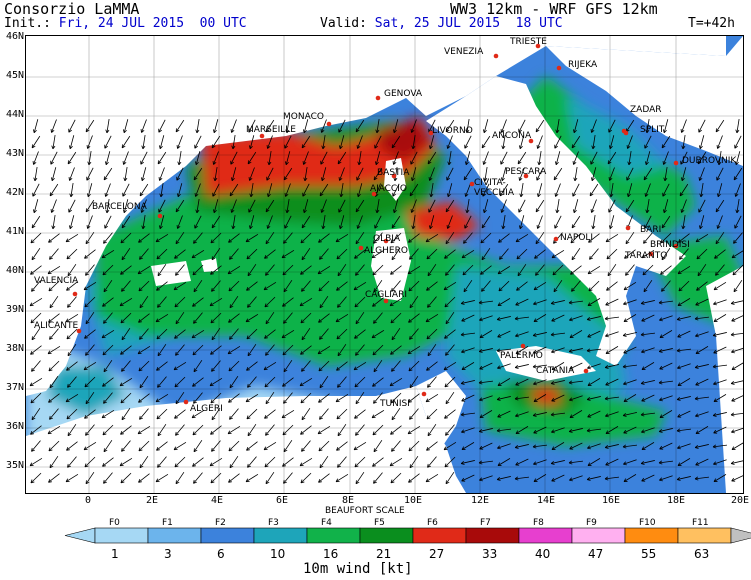 This screenshot has height=580, width=751. I want to click on land-sardinia, so click(391, 264).